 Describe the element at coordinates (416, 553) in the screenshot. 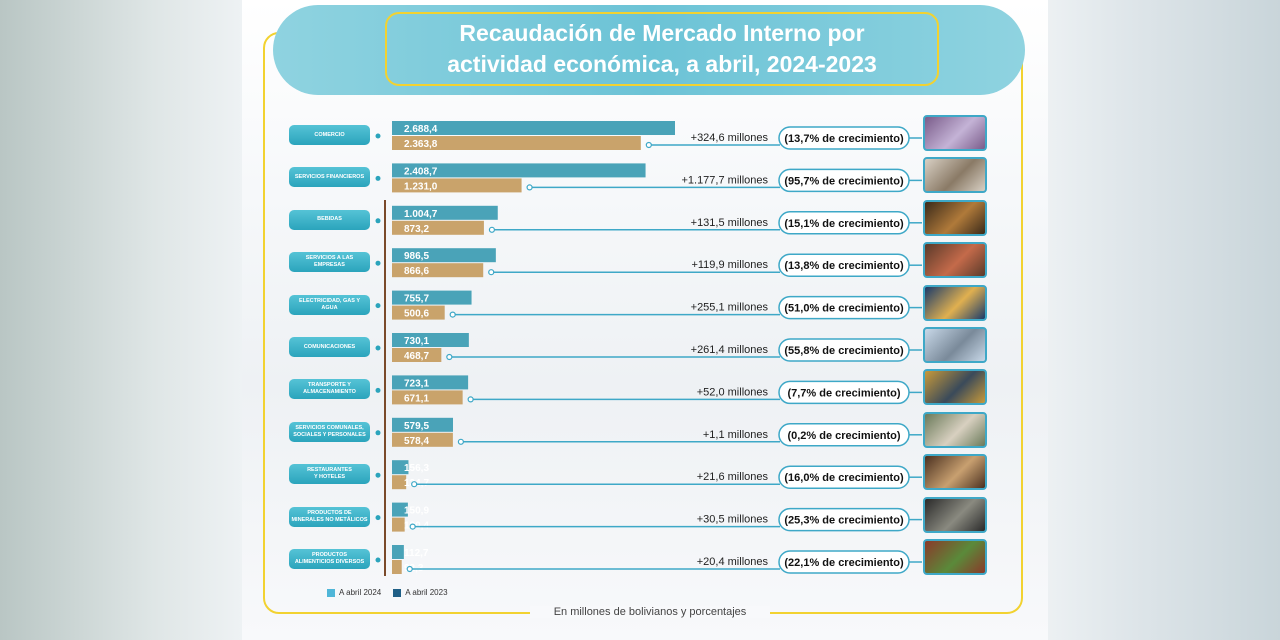

I see `bar-label-2024: 112,7` at that location.